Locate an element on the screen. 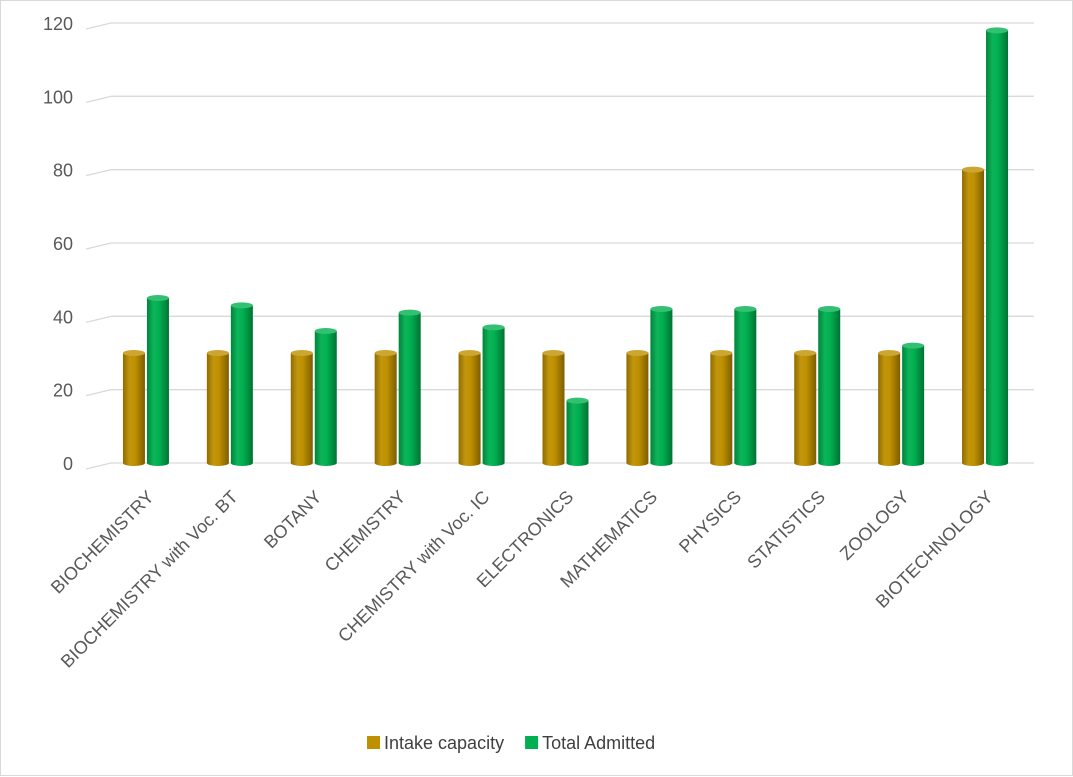  x-tick-label: CHEMISTRY is located at coordinates (365, 531).